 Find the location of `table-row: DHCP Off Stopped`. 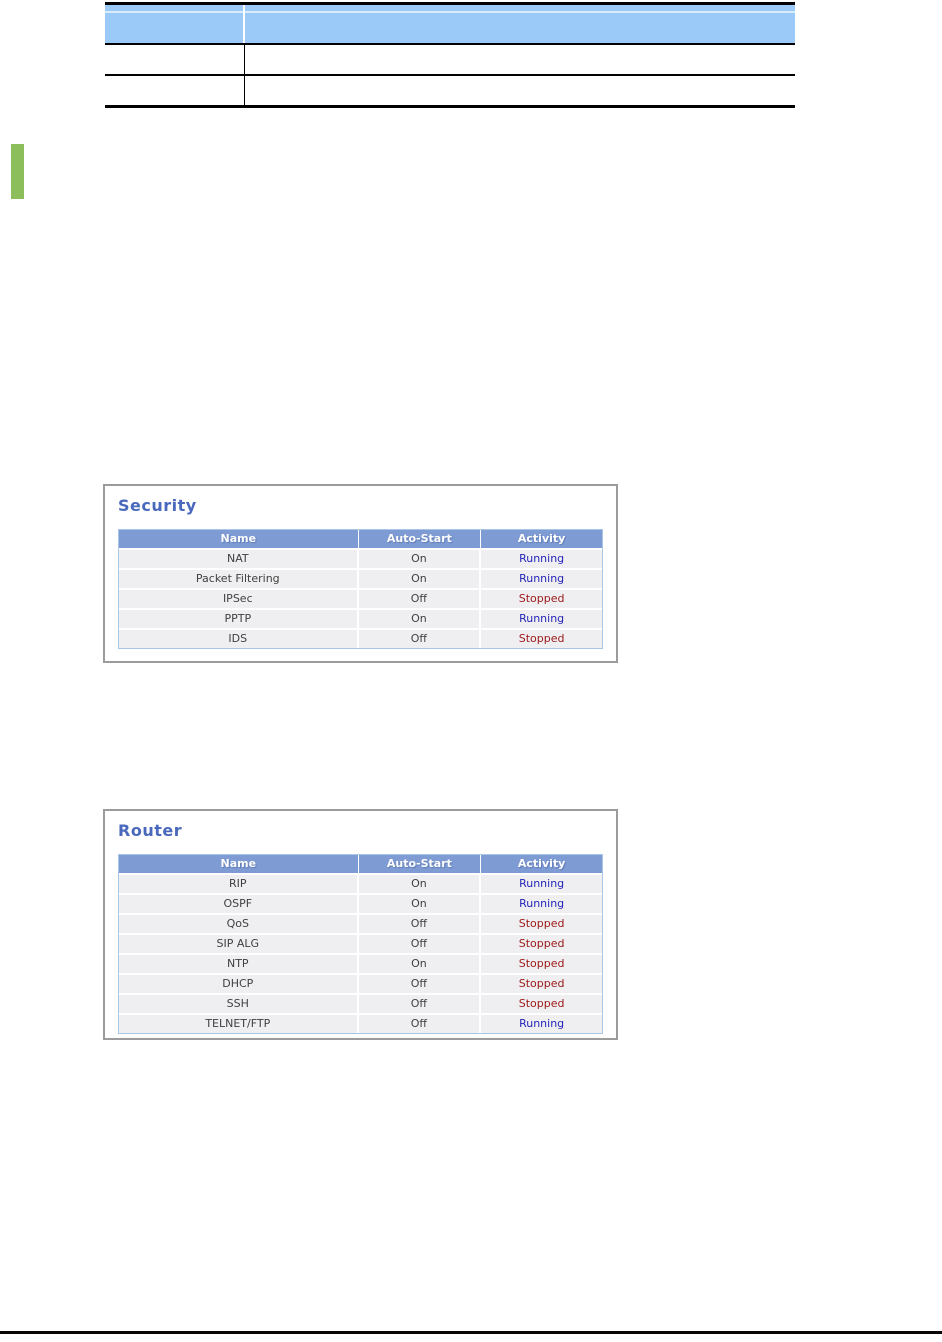

table-row: DHCP Off Stopped is located at coordinates (360, 984).